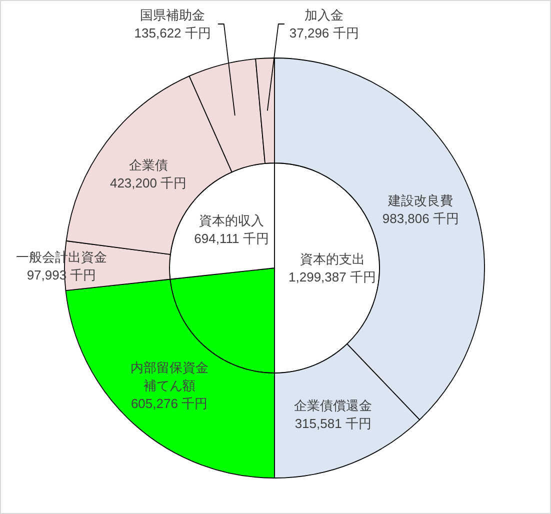  What do you see at coordinates (324, 15) in the screenshot?
I see `slice-label: 加入金` at bounding box center [324, 15].